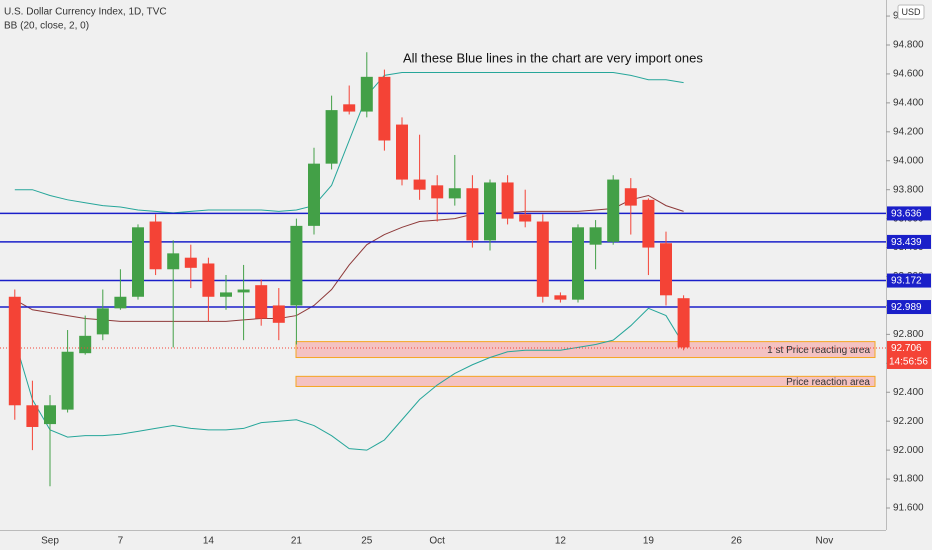 This screenshot has width=932, height=550. Describe the element at coordinates (649, 541) in the screenshot. I see `x-tick-label: 19` at that location.